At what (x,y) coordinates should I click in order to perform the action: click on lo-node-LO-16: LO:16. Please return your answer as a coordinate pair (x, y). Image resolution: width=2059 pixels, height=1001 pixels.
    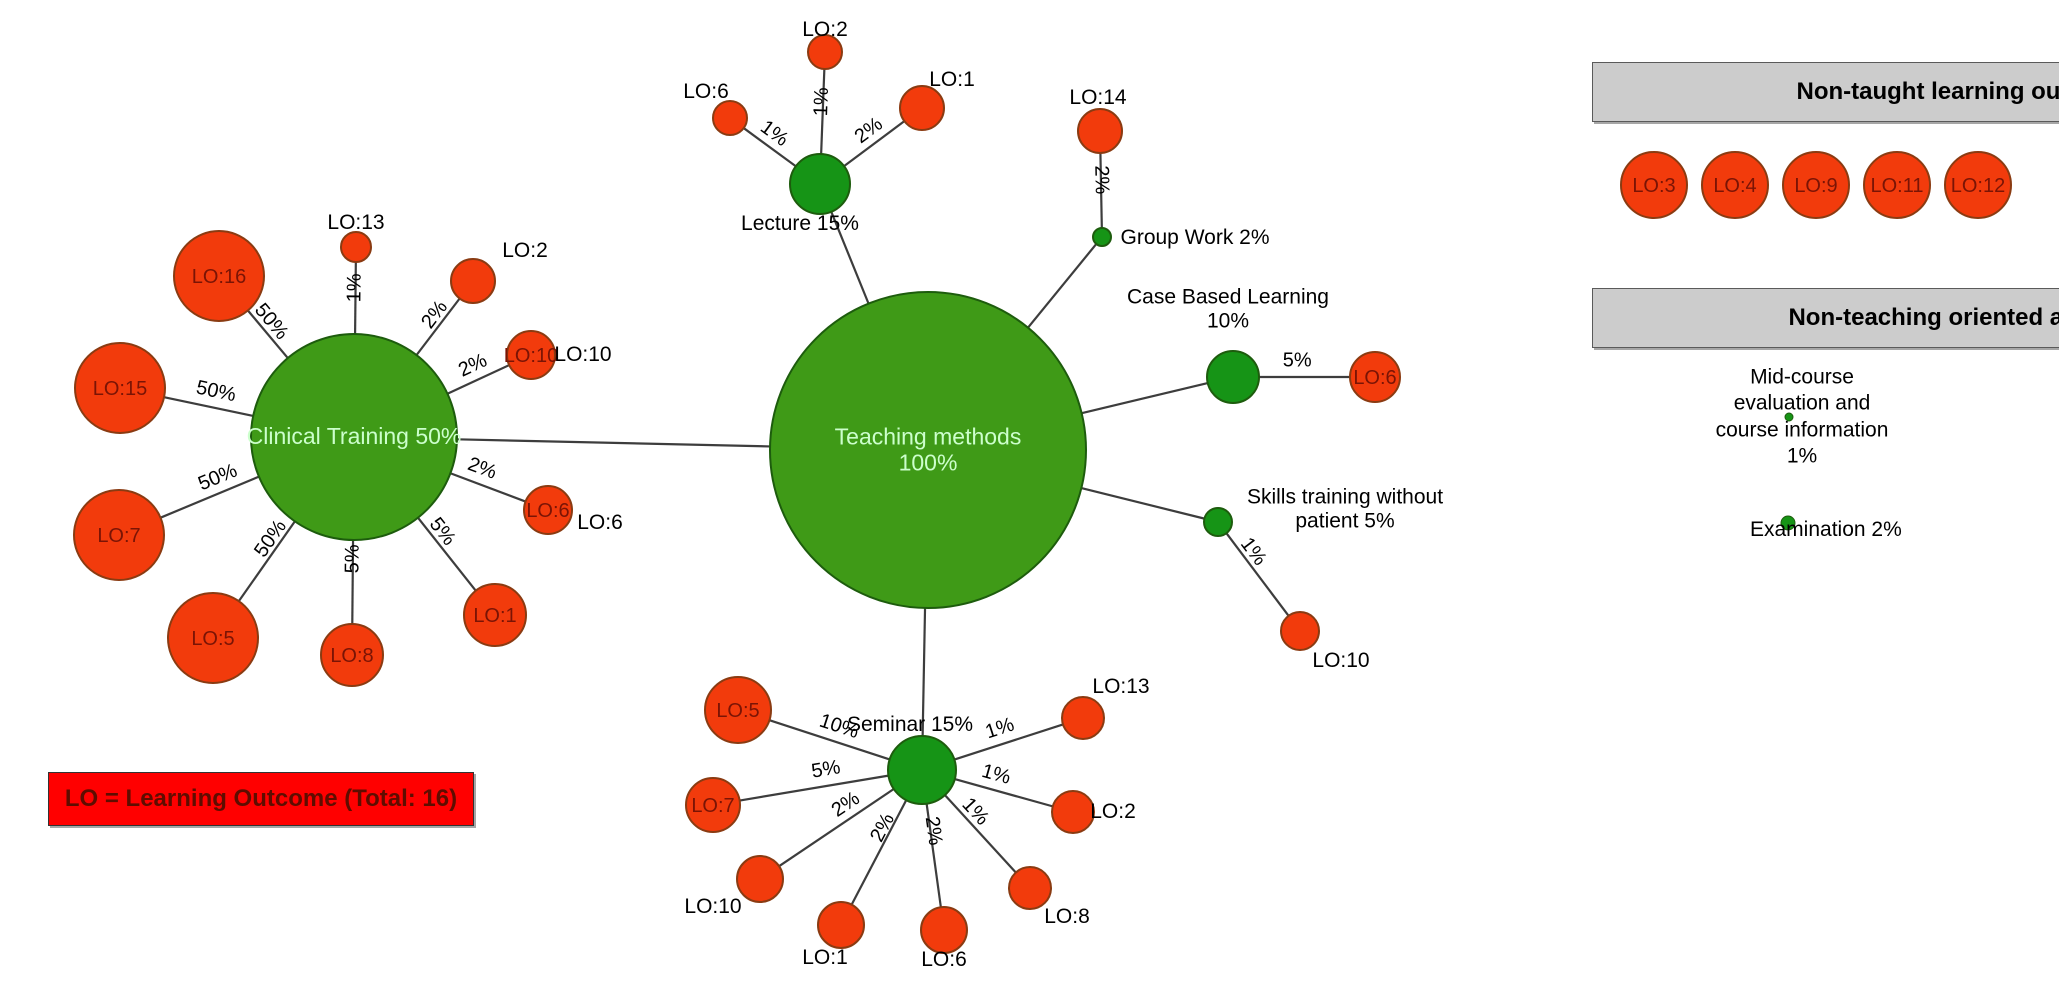
    Looking at the image, I should click on (219, 276).